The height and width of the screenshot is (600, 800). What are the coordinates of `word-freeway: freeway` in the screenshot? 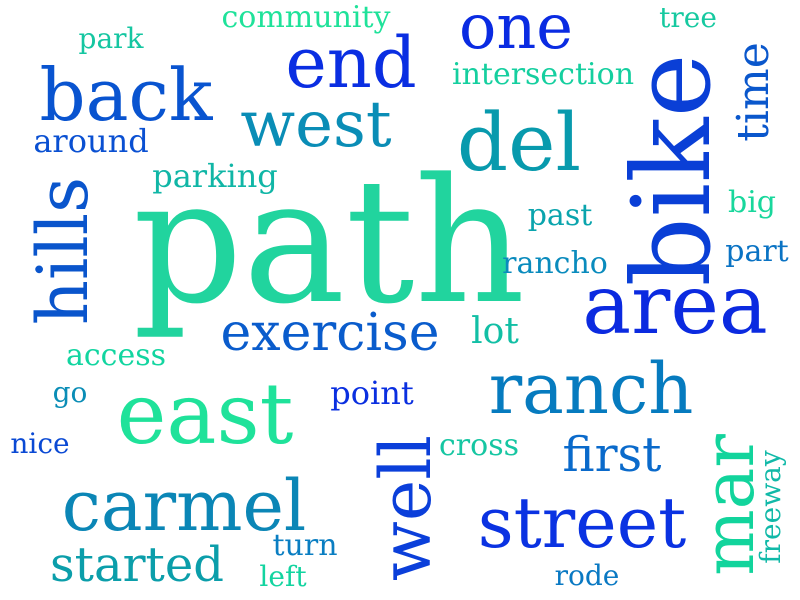 It's located at (770, 507).